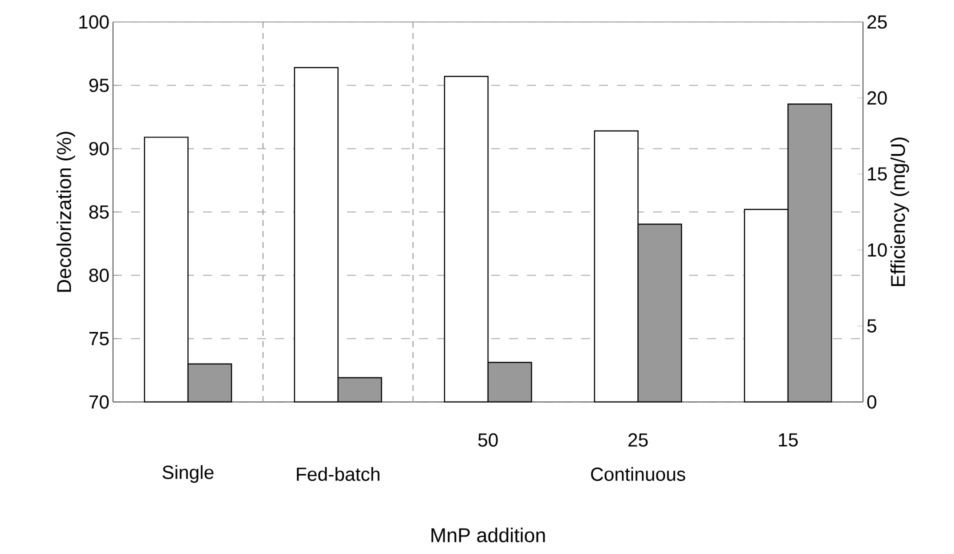 This screenshot has height=554, width=954. What do you see at coordinates (871, 402) in the screenshot?
I see `y2-tick-label: 0` at bounding box center [871, 402].